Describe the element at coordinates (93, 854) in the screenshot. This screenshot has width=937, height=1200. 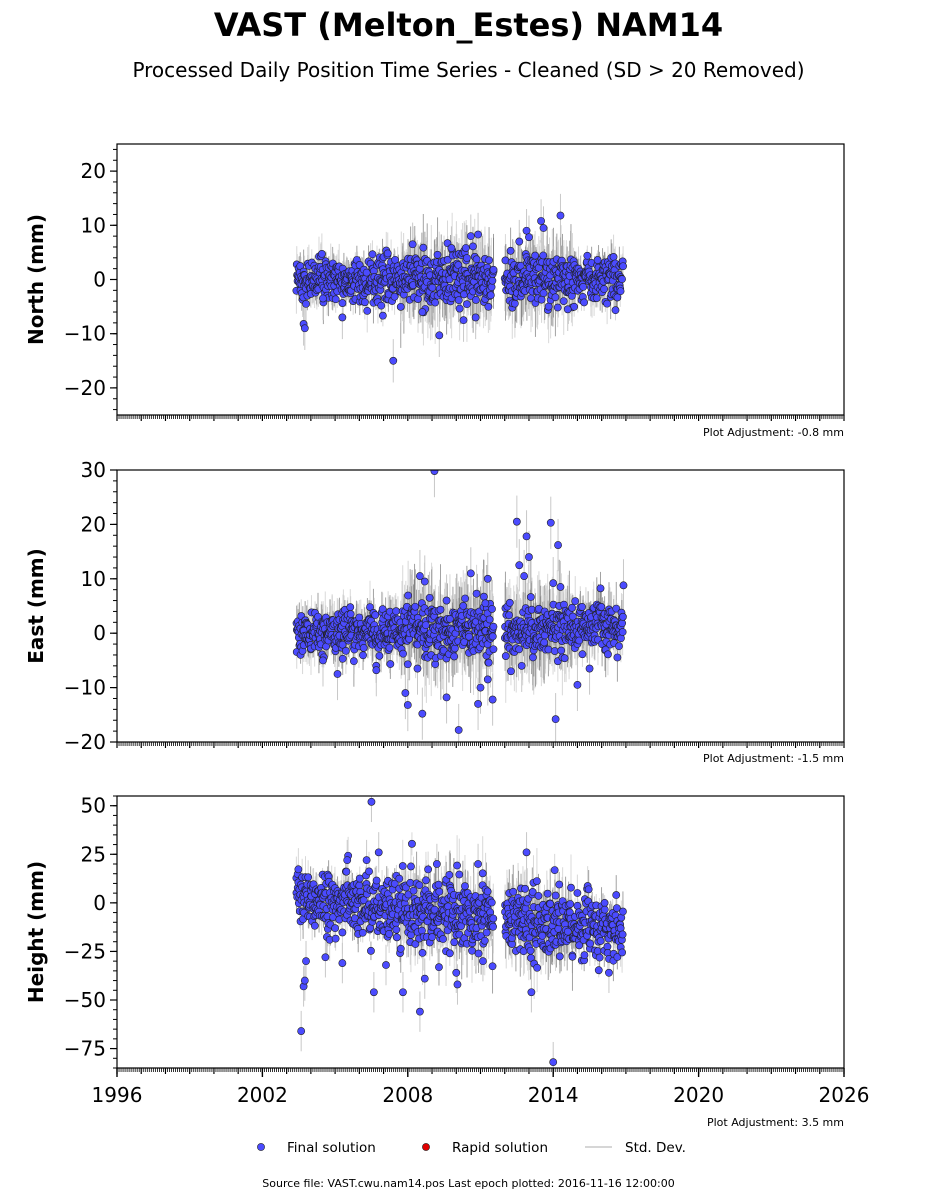
I see `height-y-tick-label: 25` at that location.